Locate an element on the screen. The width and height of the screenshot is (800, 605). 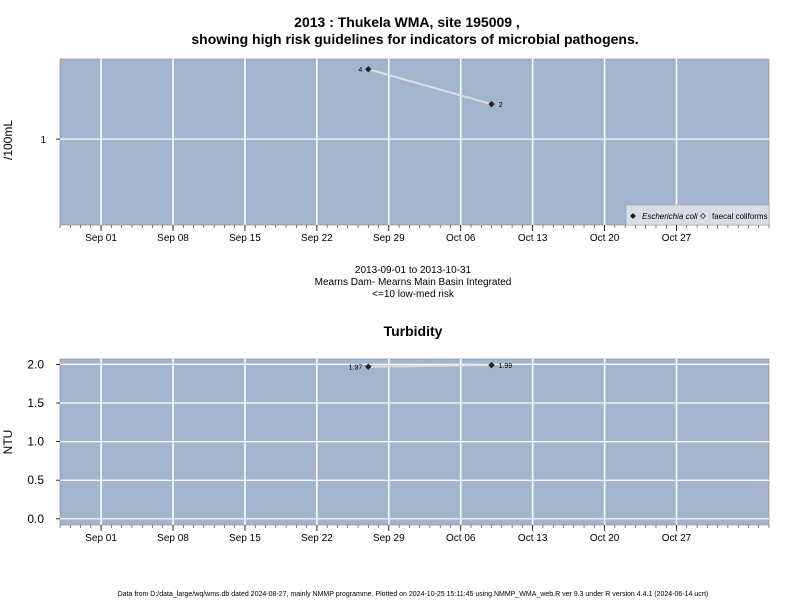
data-label: 1.99 is located at coordinates (506, 366).